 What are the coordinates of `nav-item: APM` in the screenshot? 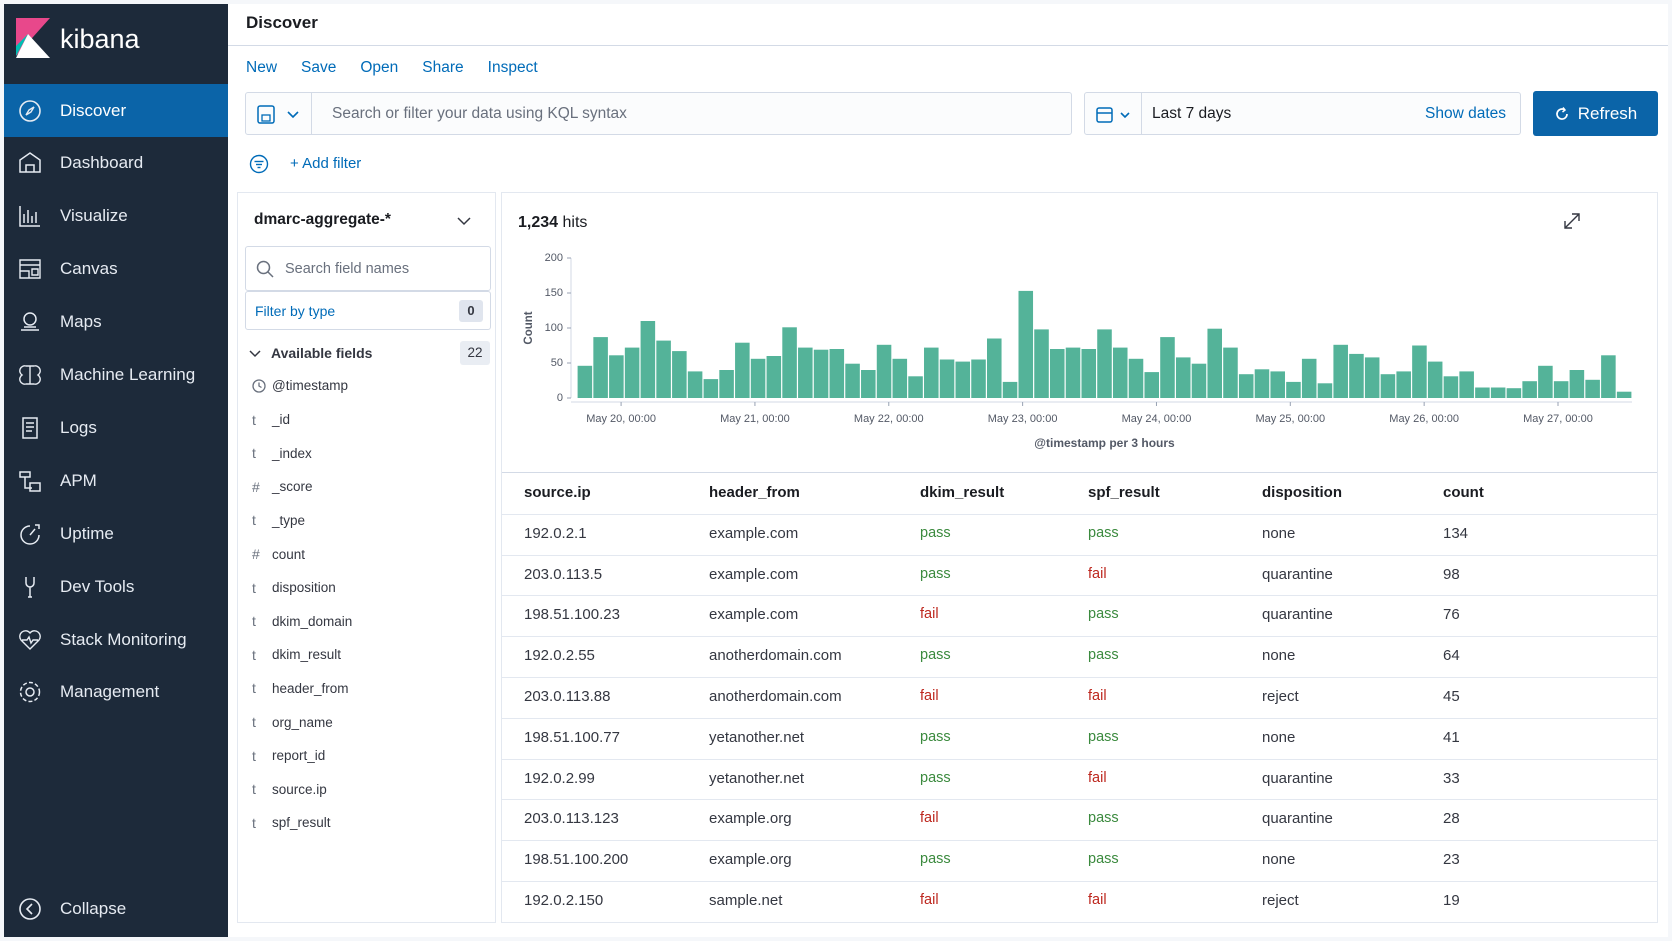 It's located at (116, 480).